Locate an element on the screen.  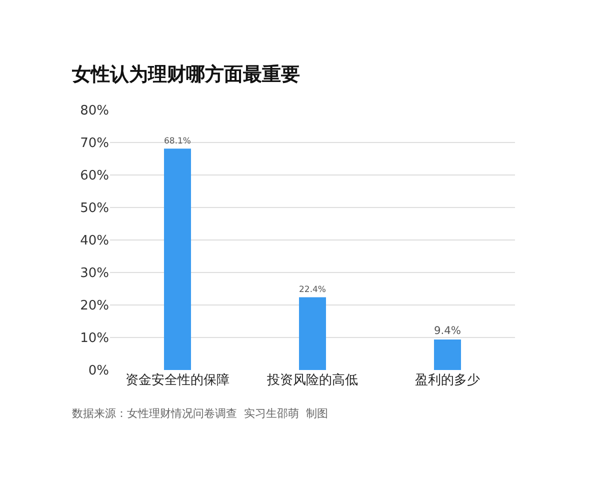
x-tick-label: 盈利的多少 is located at coordinates (447, 380).